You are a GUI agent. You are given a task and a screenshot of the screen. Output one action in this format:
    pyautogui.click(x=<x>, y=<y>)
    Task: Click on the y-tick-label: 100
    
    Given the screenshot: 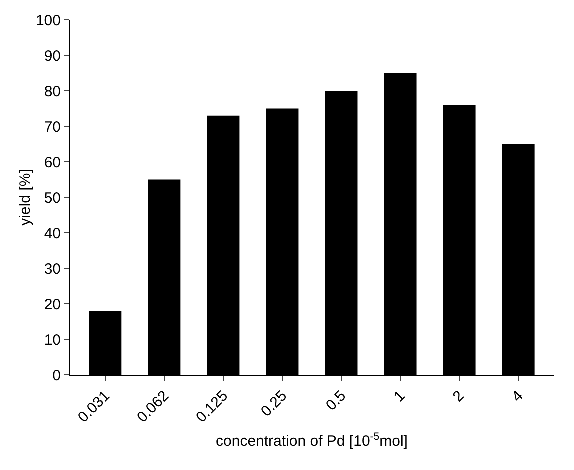 What is the action you would take?
    pyautogui.click(x=48, y=21)
    